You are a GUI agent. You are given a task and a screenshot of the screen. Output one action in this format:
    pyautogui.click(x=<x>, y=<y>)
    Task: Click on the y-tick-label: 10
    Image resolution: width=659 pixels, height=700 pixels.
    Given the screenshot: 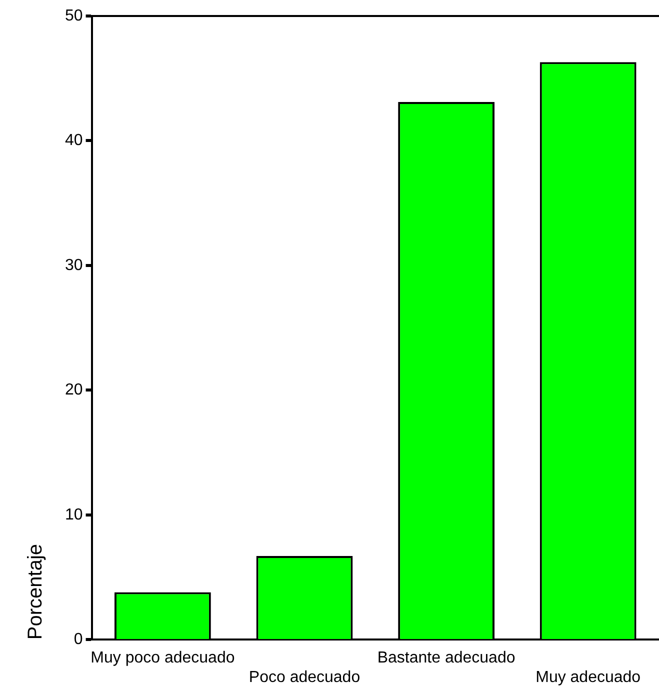 What is the action you would take?
    pyautogui.click(x=74, y=515)
    